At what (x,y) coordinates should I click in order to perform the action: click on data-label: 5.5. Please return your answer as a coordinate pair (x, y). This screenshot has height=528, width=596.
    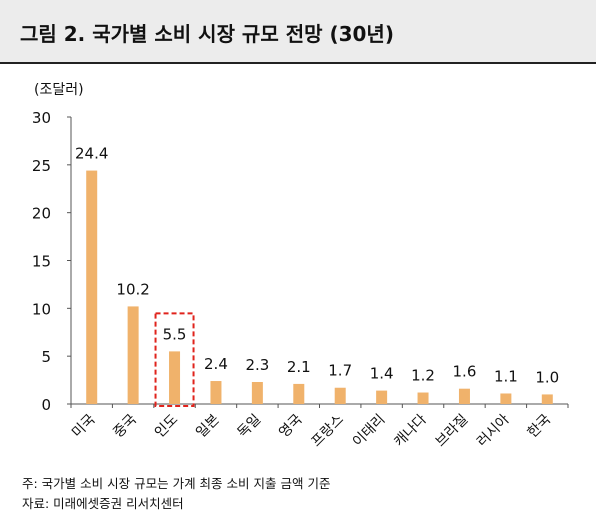
    Looking at the image, I should click on (175, 334).